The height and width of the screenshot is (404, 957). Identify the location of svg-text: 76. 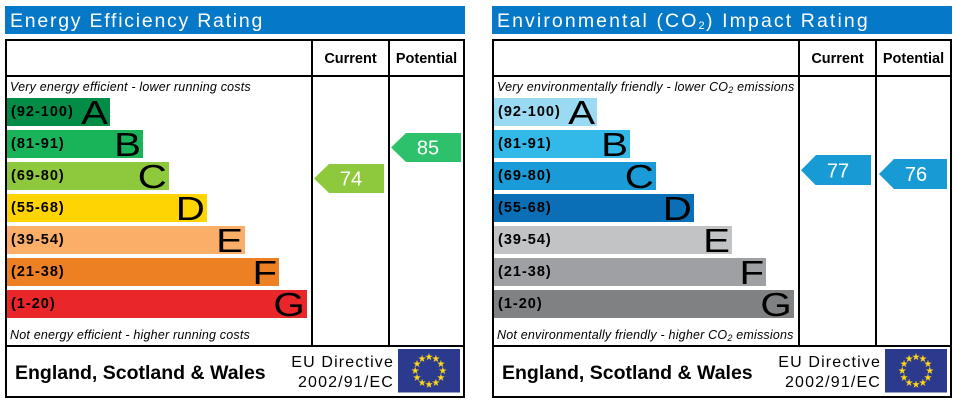
(916, 175).